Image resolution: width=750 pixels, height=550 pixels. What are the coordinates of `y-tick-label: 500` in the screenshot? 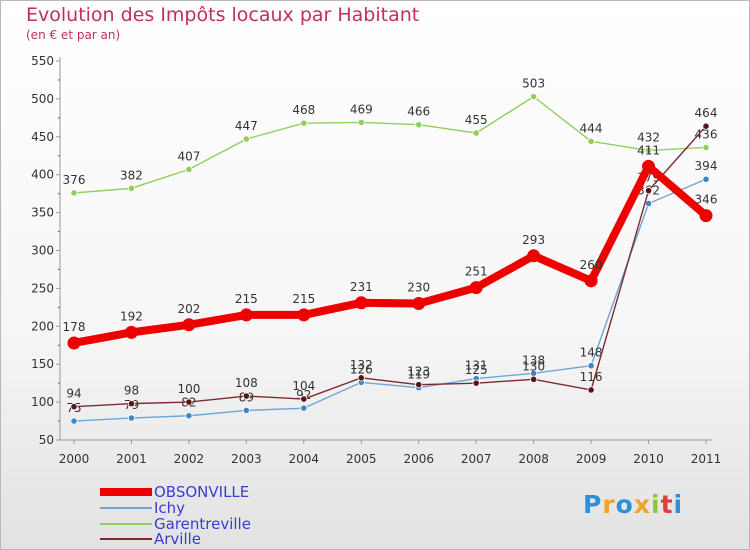 It's located at (42, 99).